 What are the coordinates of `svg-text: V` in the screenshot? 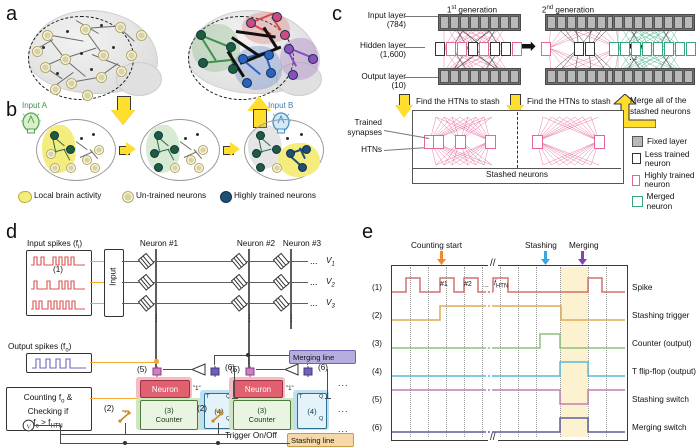 It's located at (29, 426).